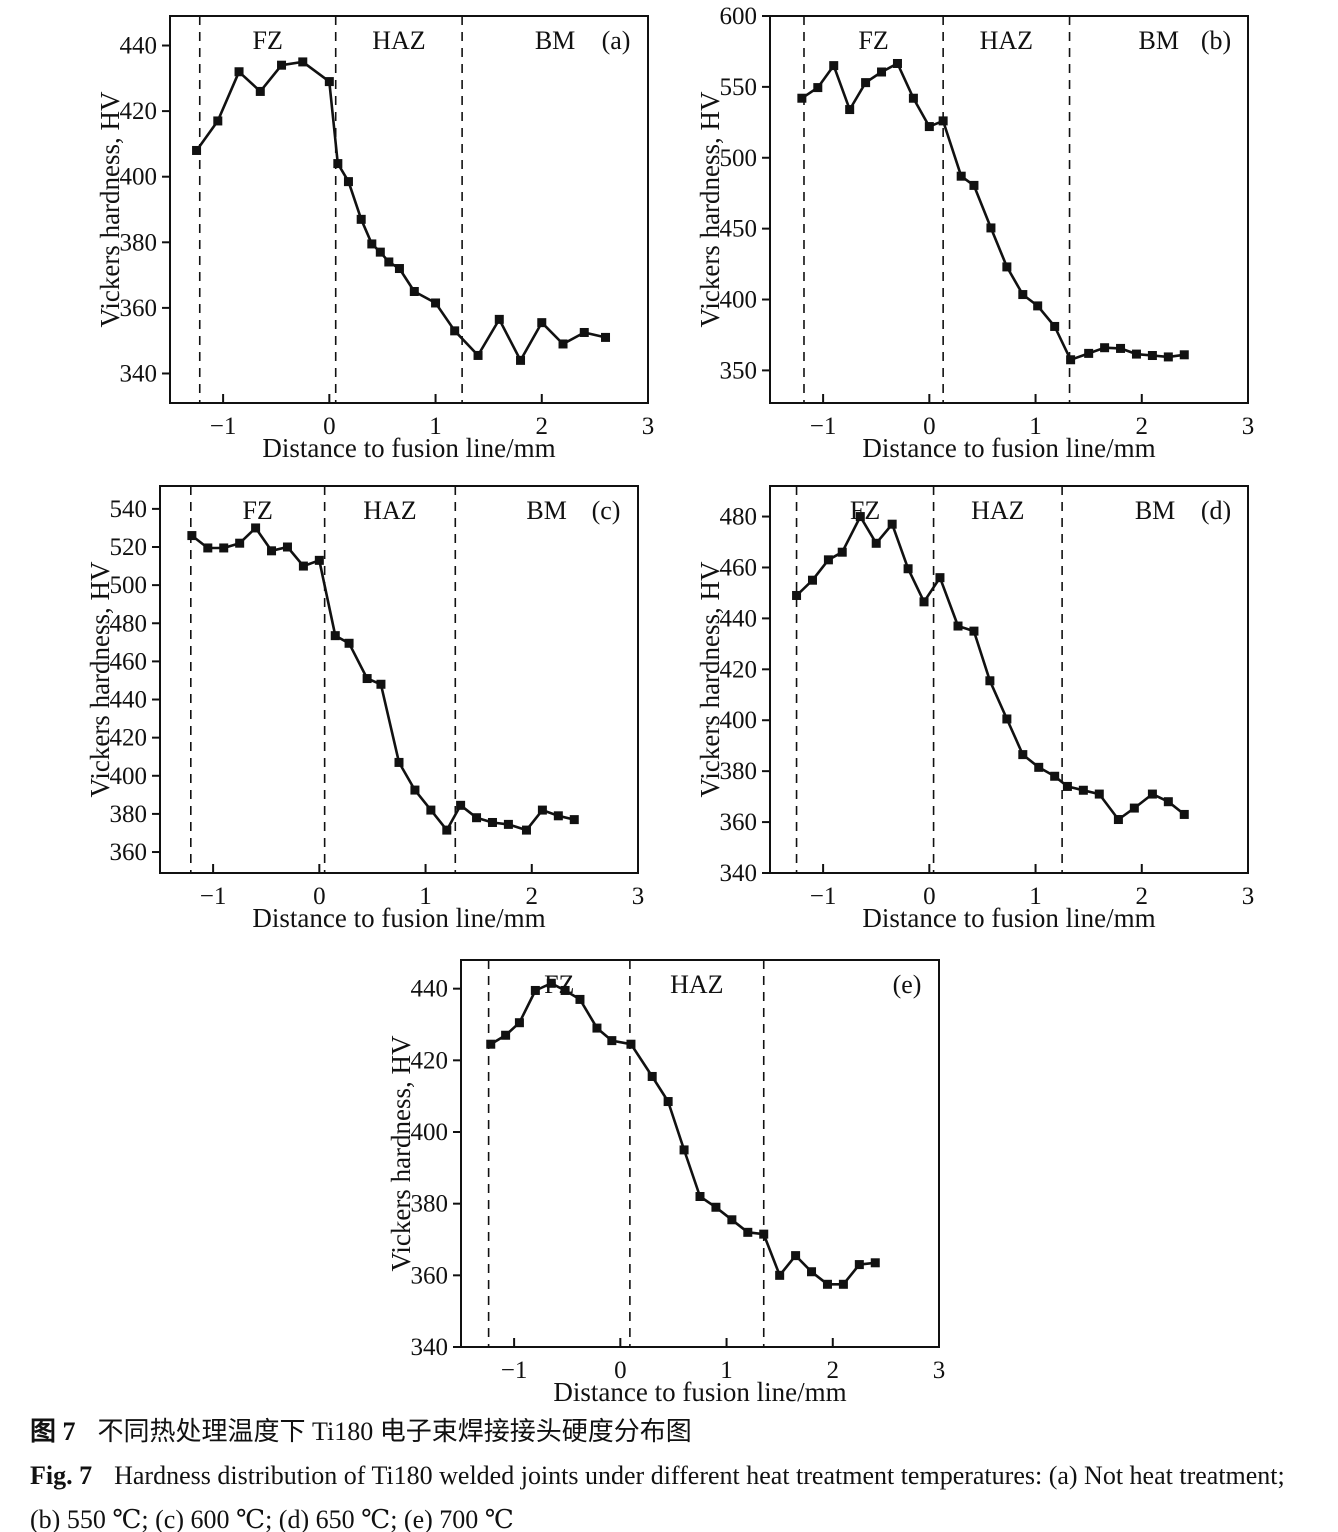 The width and height of the screenshot is (1338, 1532). I want to click on y-tick-label: 480, so click(739, 517).